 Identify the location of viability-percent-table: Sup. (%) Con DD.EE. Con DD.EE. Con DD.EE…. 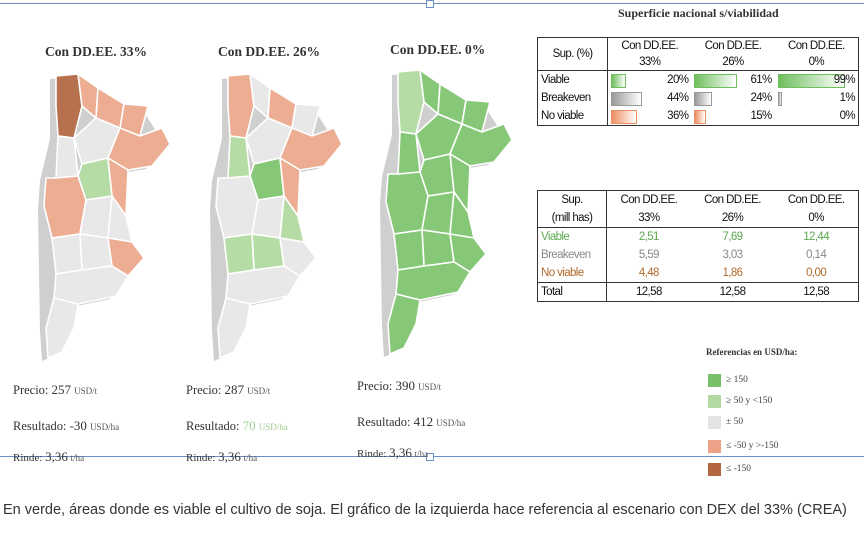
(698, 81).